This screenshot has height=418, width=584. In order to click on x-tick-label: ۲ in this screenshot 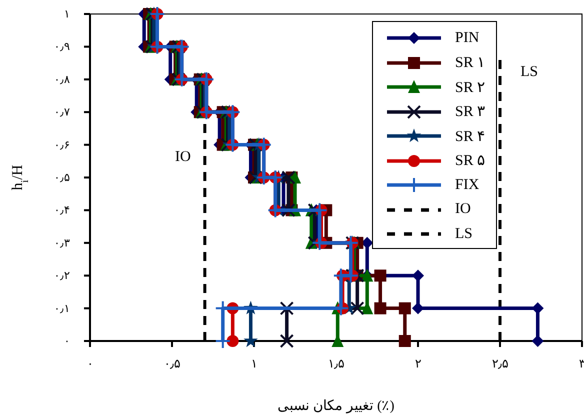, I will do `click(418, 363)`.